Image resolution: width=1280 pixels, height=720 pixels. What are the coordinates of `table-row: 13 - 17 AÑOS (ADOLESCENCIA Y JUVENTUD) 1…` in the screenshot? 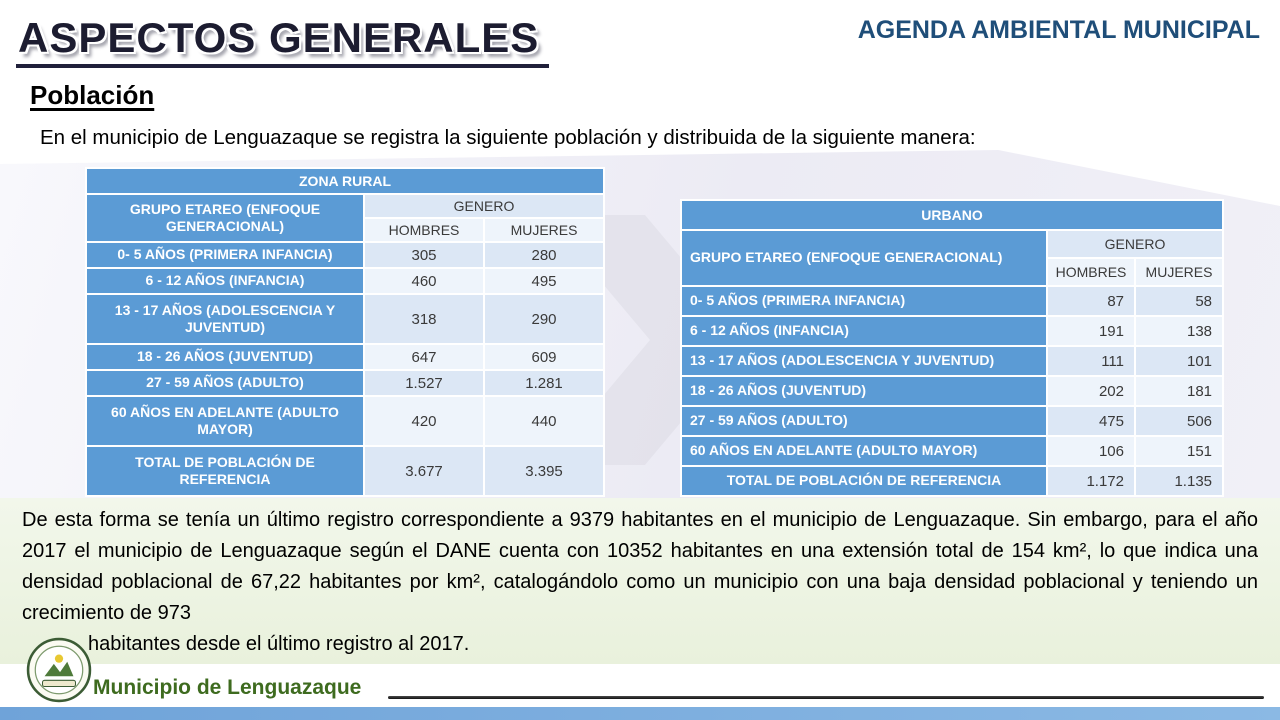 It's located at (952, 361).